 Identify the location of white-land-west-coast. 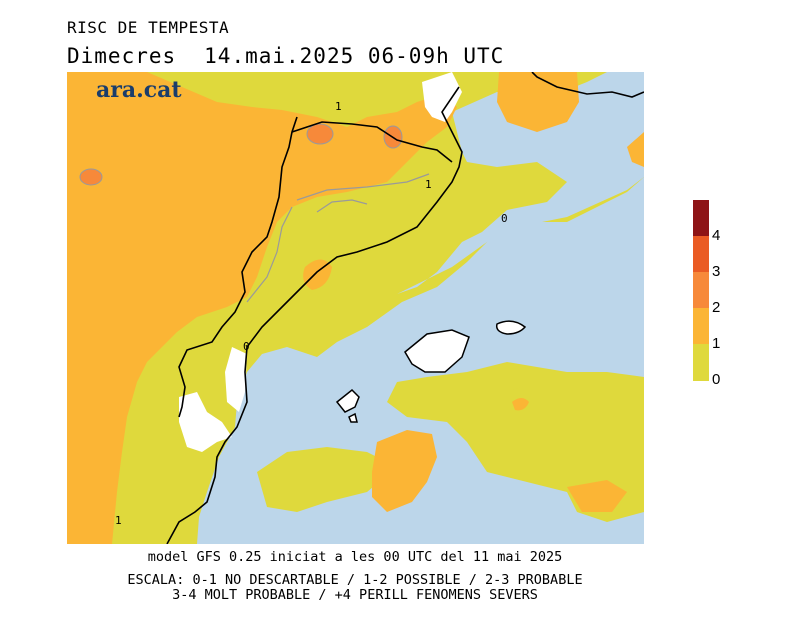
(236, 379).